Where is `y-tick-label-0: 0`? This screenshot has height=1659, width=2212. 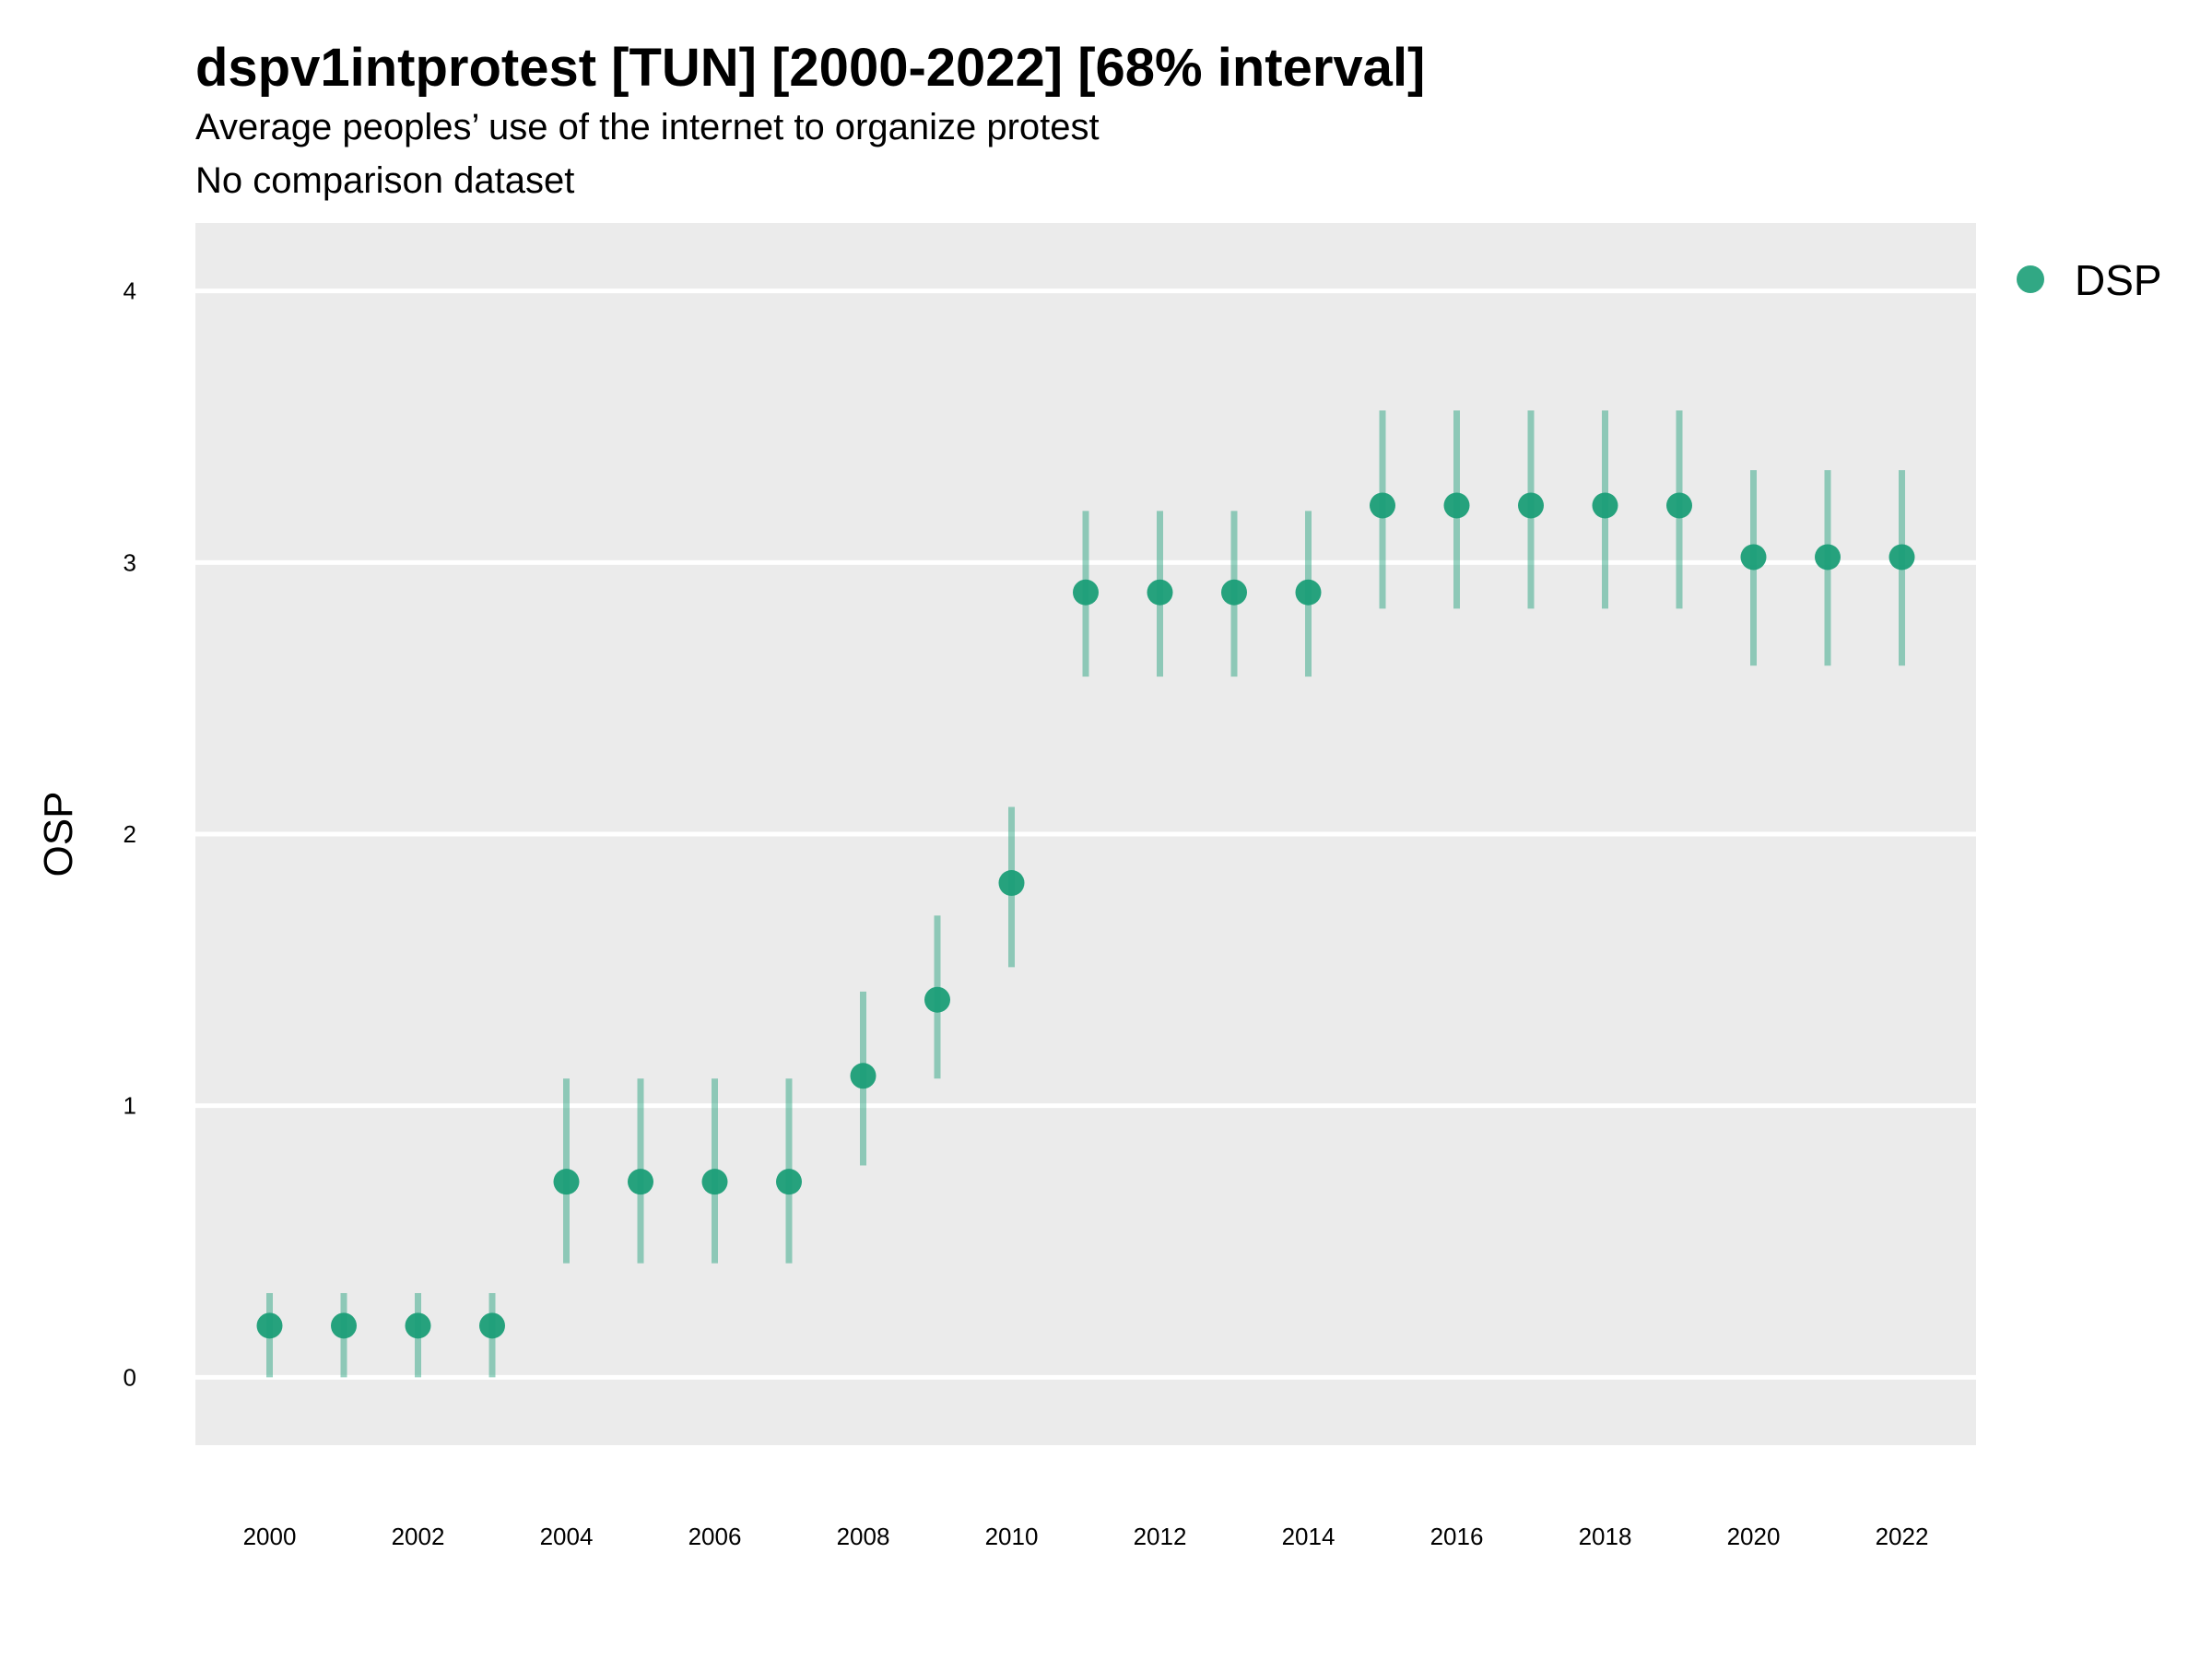 y-tick-label-0: 0 is located at coordinates (130, 1377).